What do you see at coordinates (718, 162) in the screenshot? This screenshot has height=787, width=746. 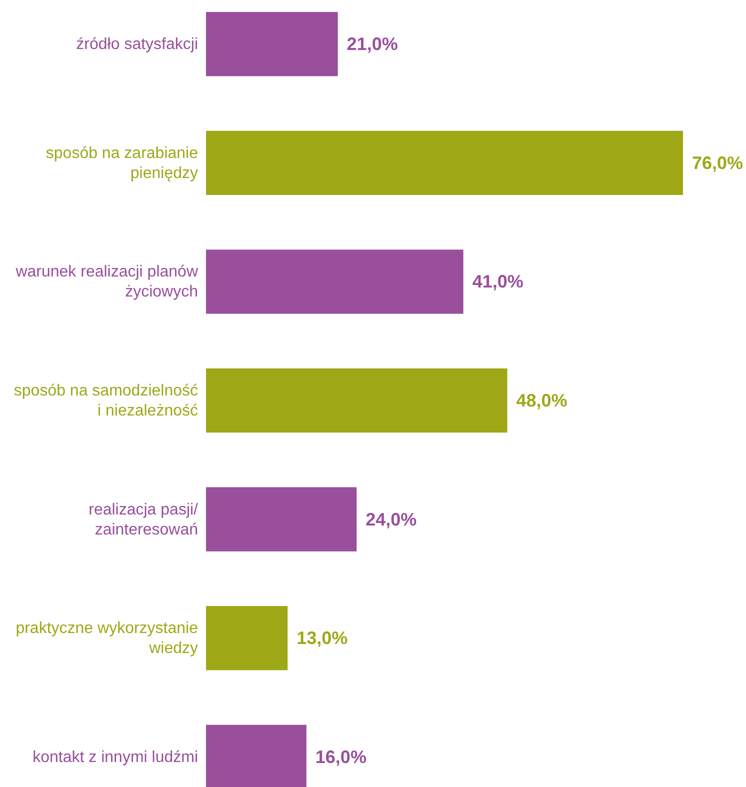 I see `data-label: 76,0%` at bounding box center [718, 162].